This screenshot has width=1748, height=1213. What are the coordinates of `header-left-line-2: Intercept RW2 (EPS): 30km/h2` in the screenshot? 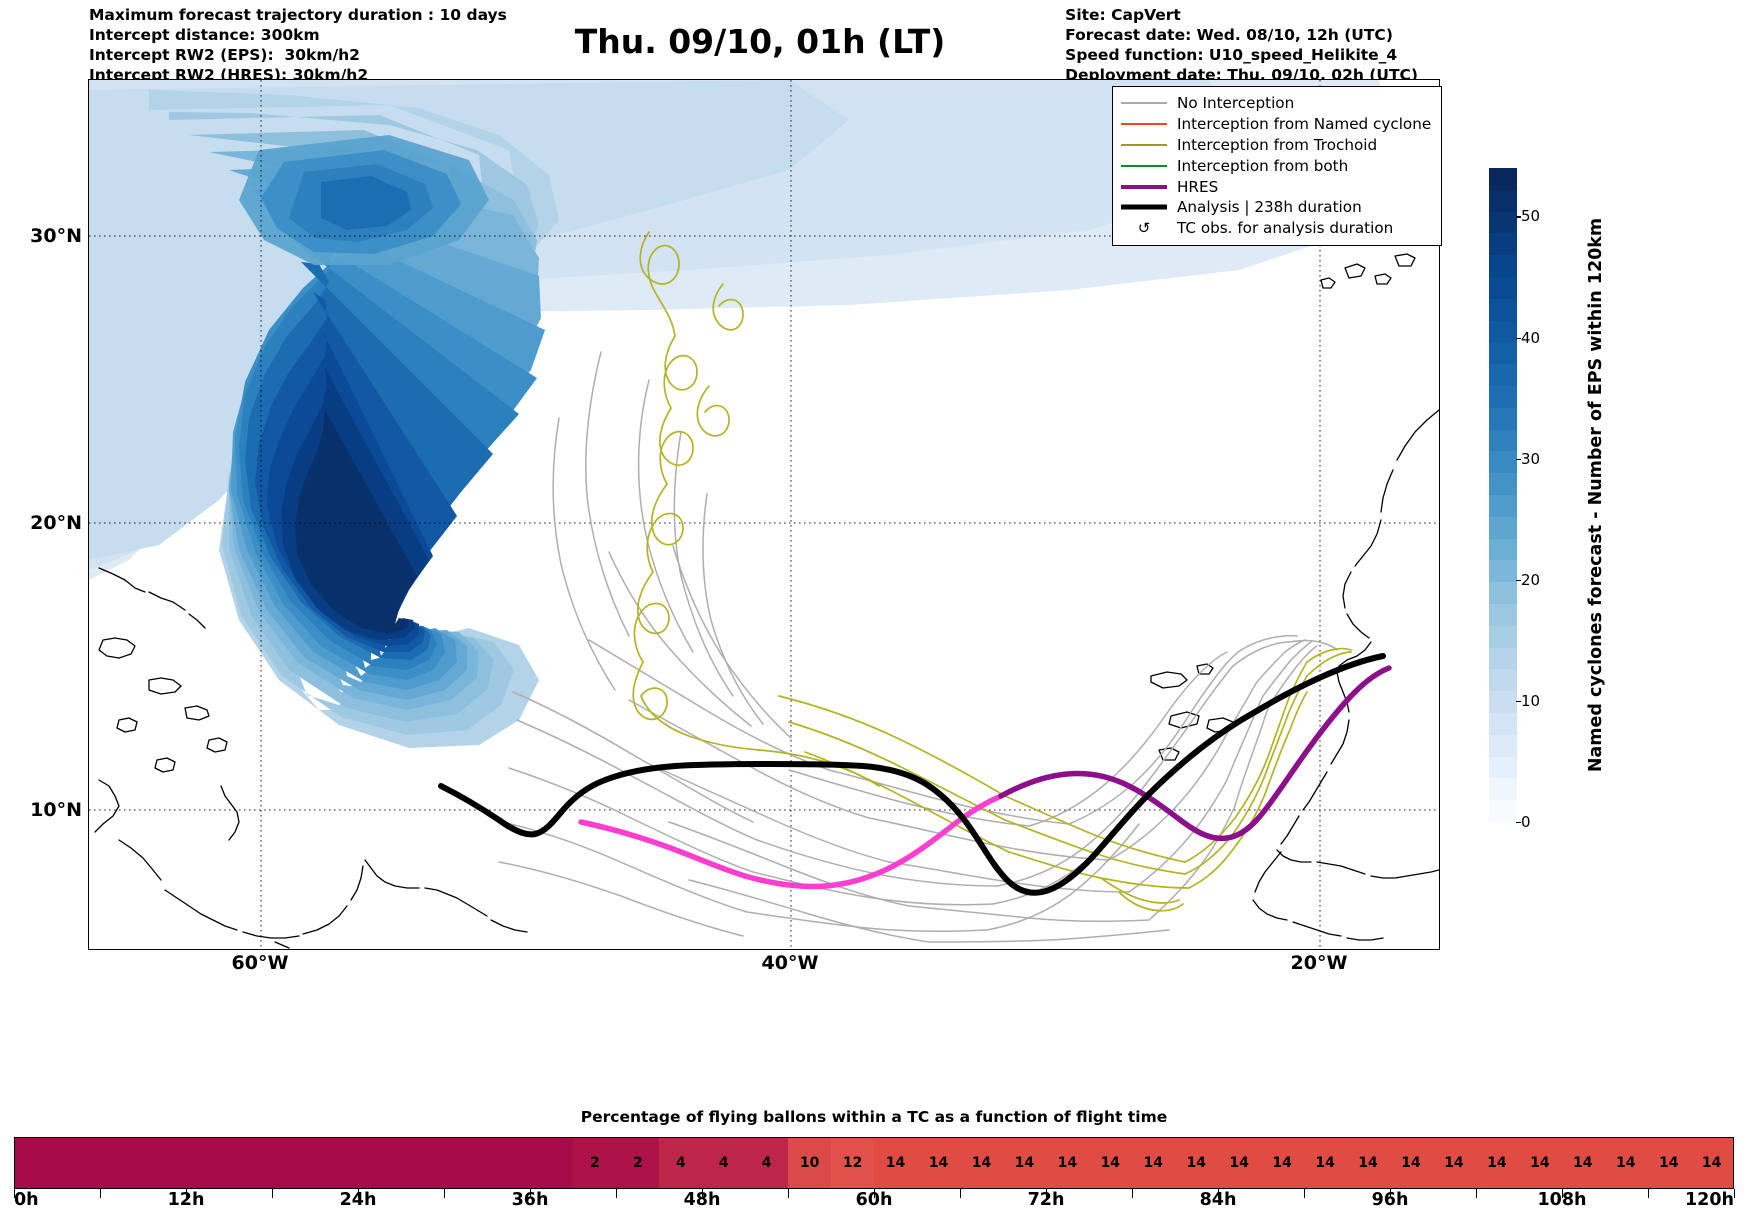 It's located at (224, 55).